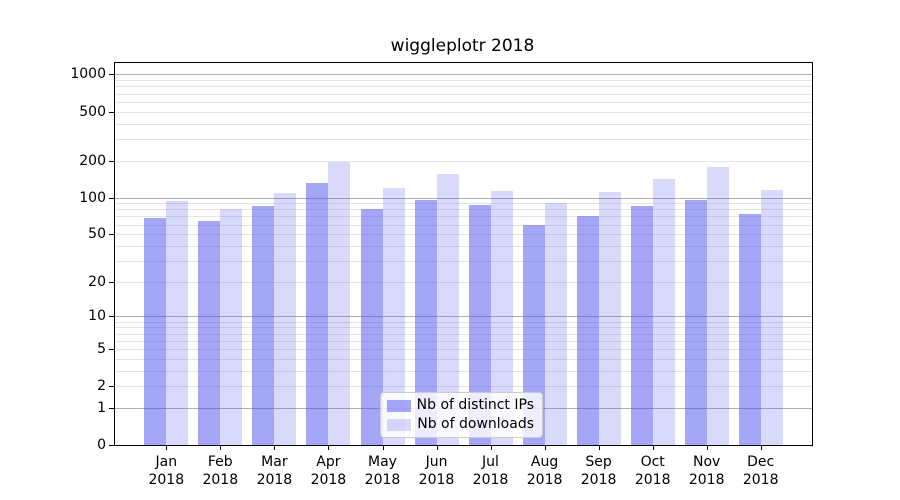 This screenshot has height=500, width=900. I want to click on y-tick-label-10: 10, so click(97, 316).